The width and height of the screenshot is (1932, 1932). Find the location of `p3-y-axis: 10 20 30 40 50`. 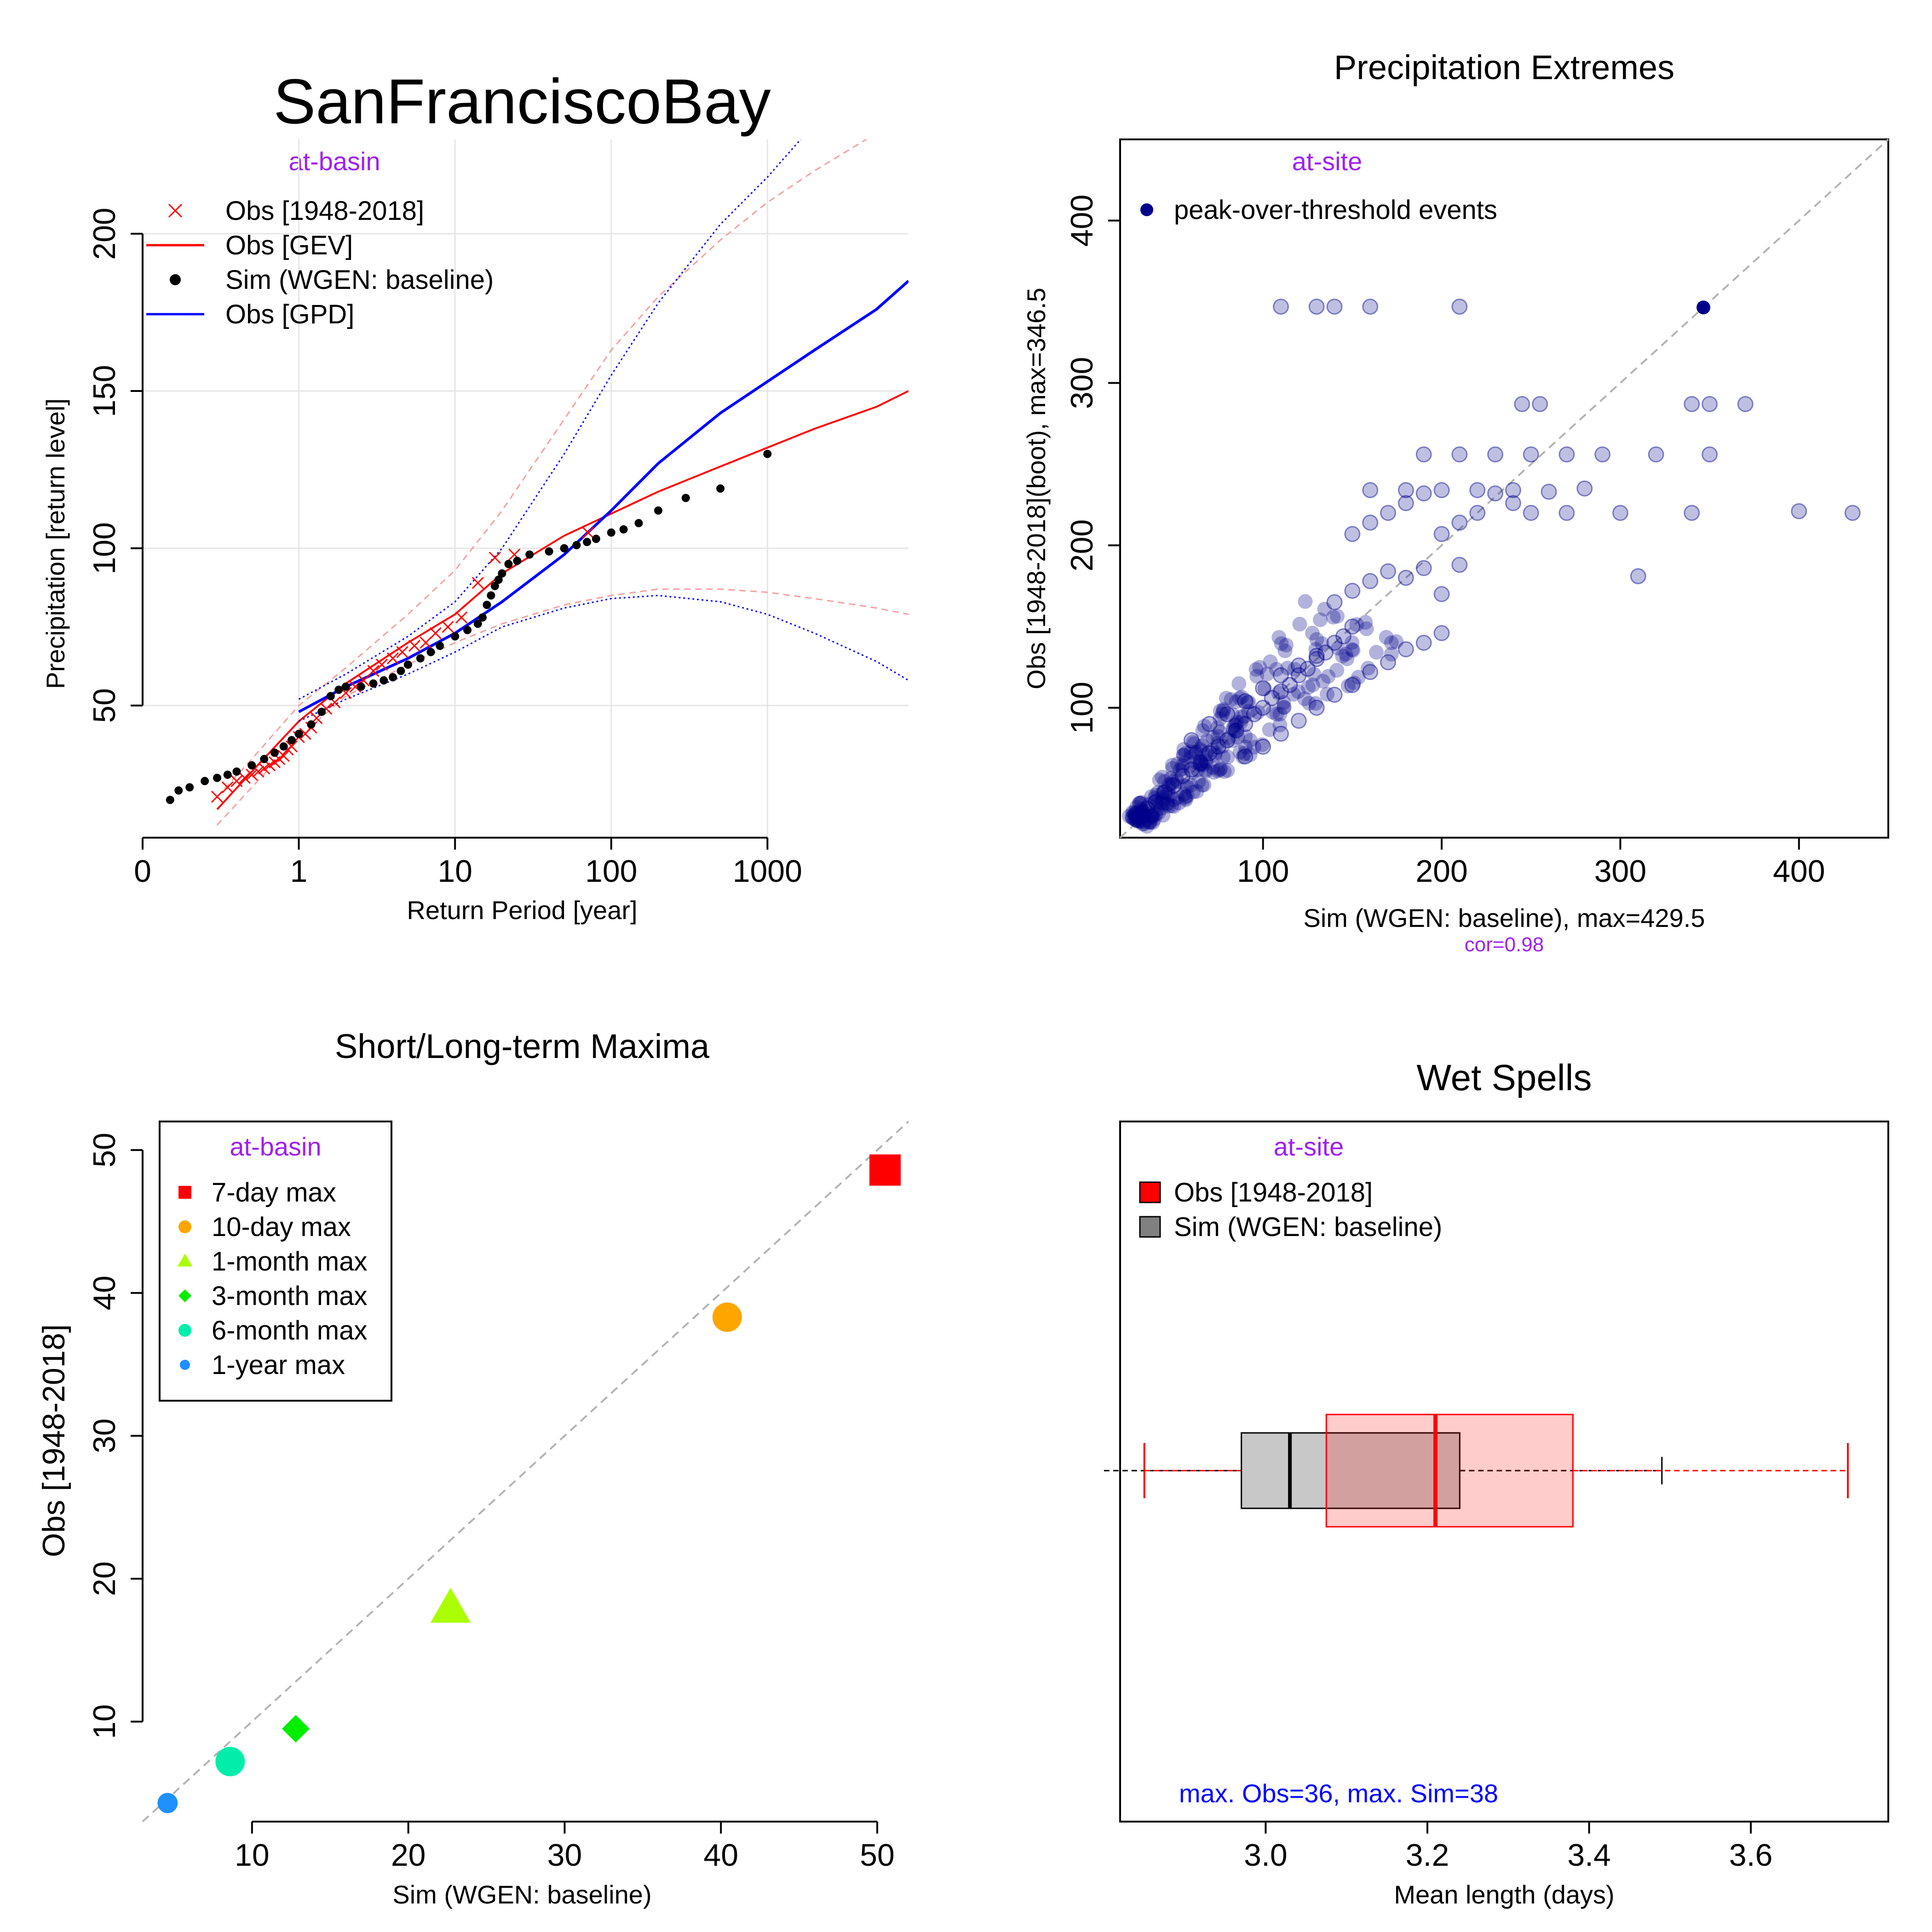

p3-y-axis: 10 20 30 40 50 is located at coordinates (115, 1436).